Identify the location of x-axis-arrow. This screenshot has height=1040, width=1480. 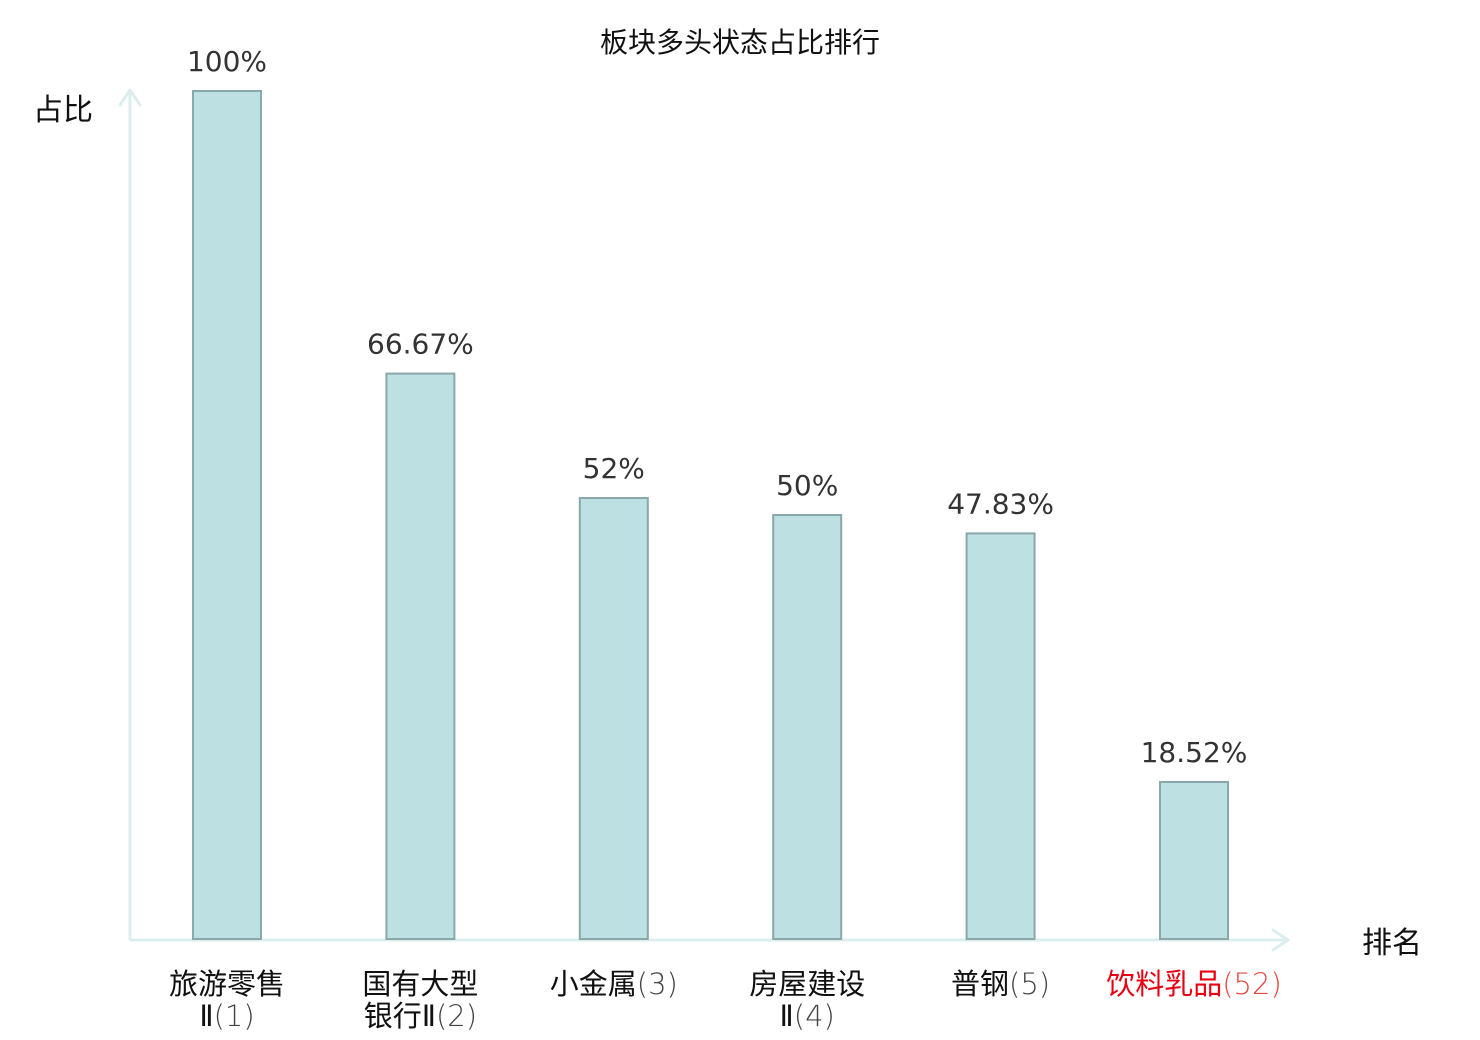
(1280, 940).